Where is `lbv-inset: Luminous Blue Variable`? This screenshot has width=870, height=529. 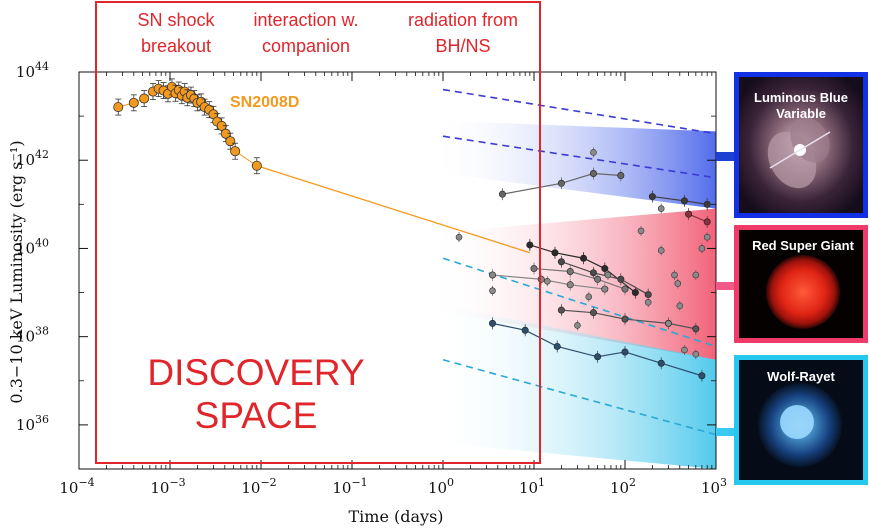 lbv-inset: Luminous Blue Variable is located at coordinates (801, 145).